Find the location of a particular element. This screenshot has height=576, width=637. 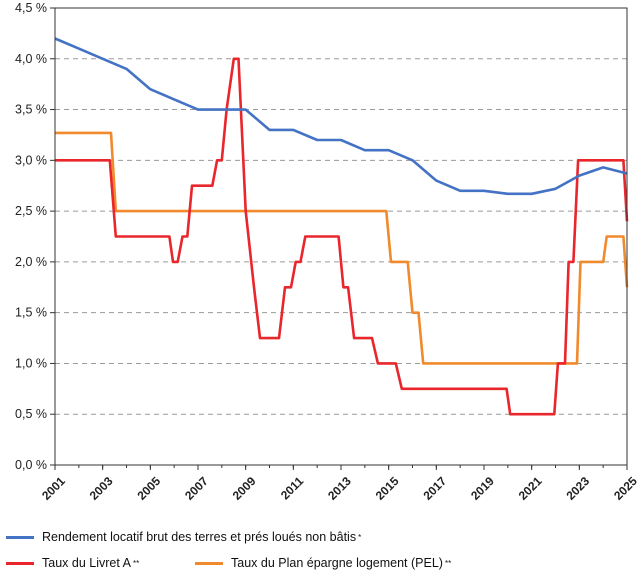

x-tick-label: 2015 is located at coordinates (387, 488).